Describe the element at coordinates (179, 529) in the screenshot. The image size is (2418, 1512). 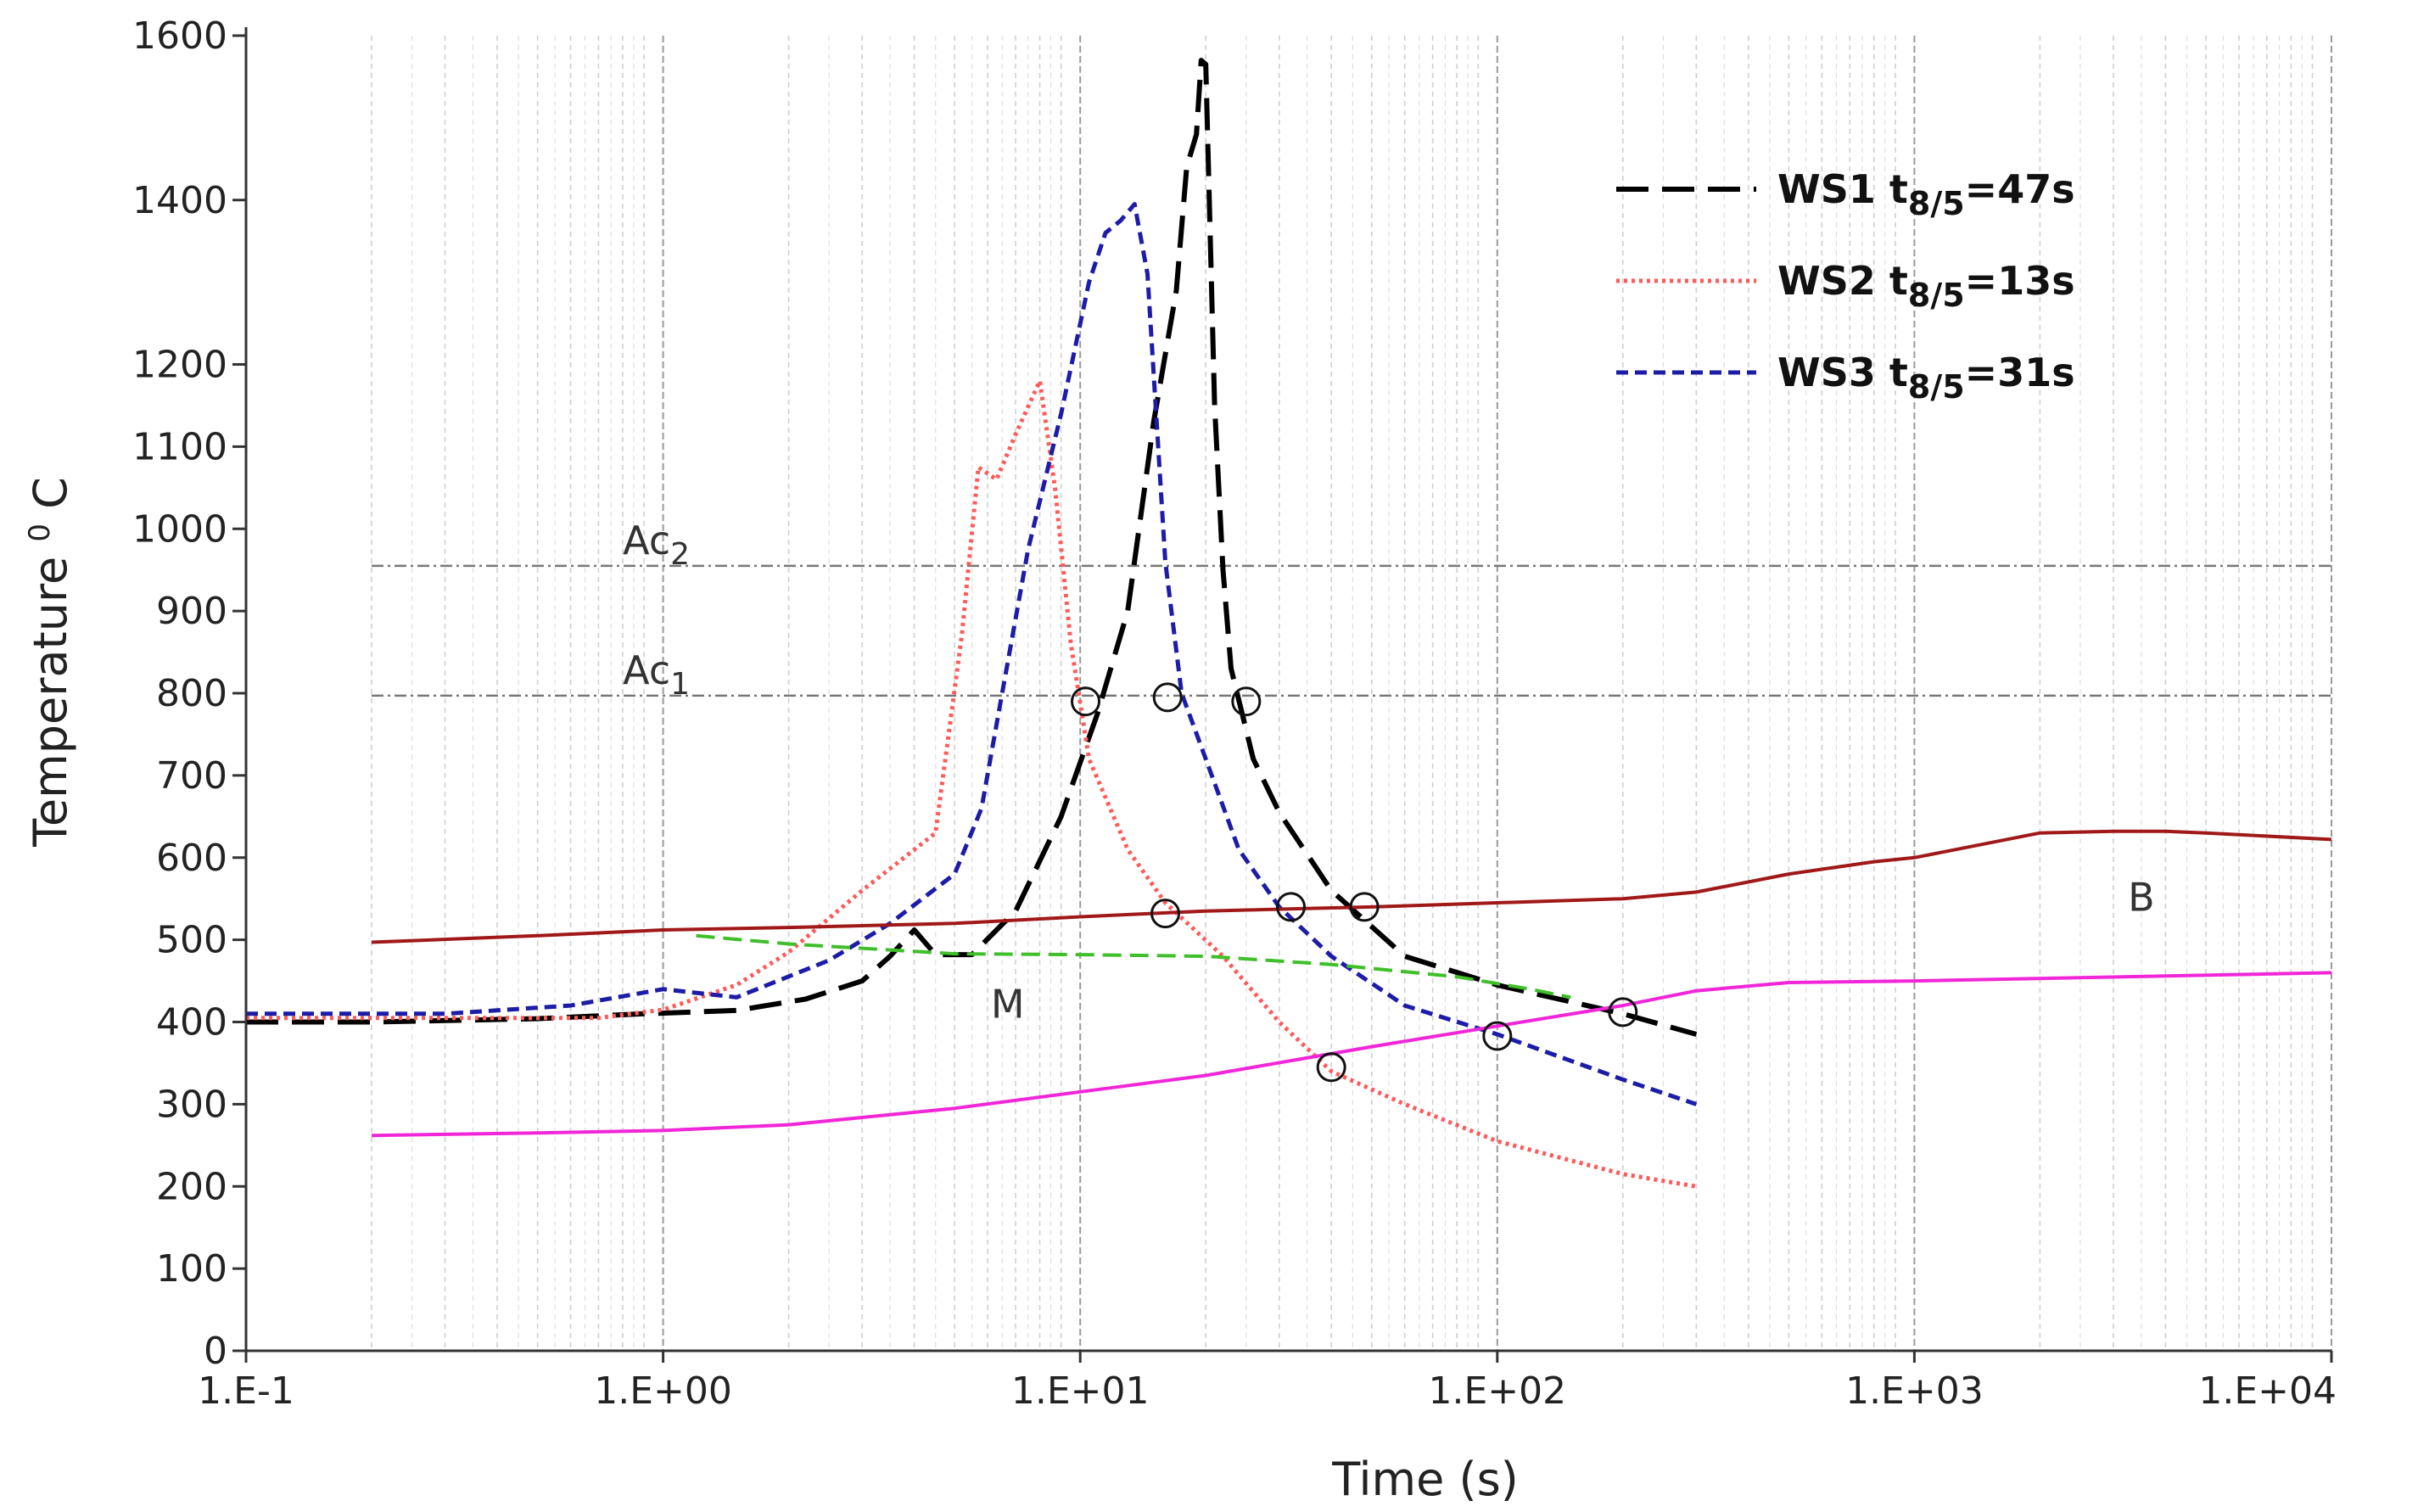
I see `y-tick-label: 1000` at that location.